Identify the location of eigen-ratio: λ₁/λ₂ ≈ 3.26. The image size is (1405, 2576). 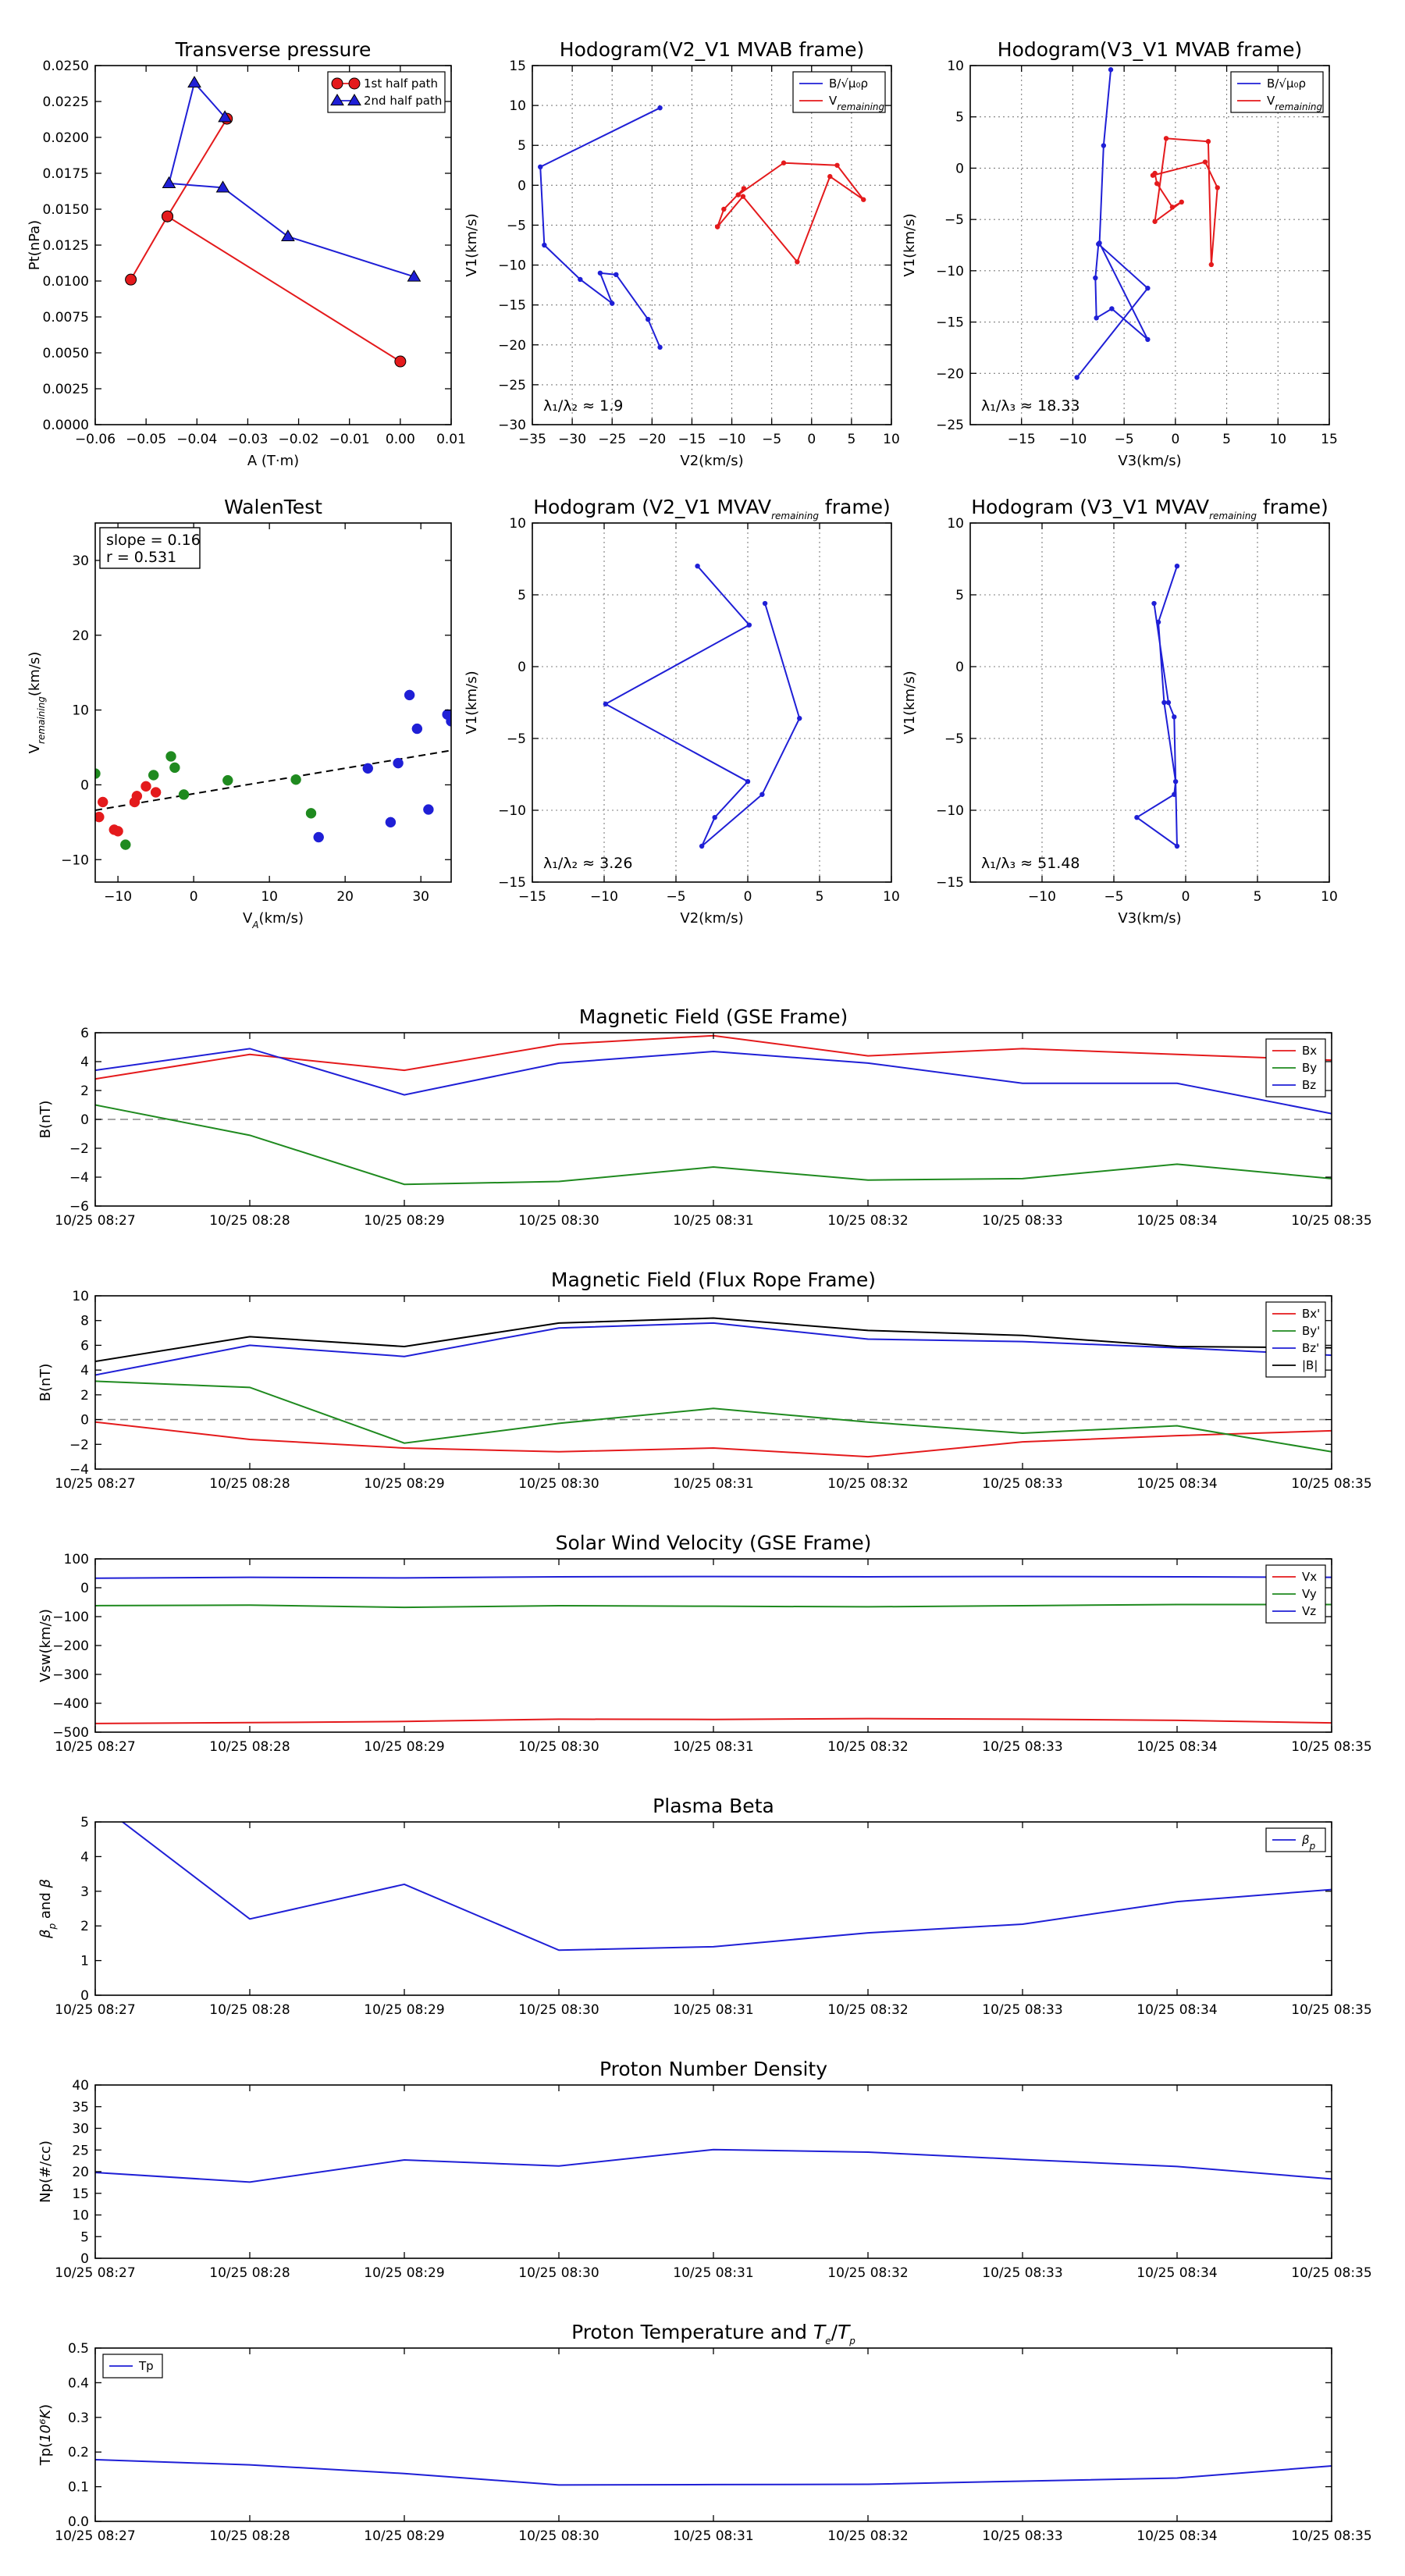
(587, 863).